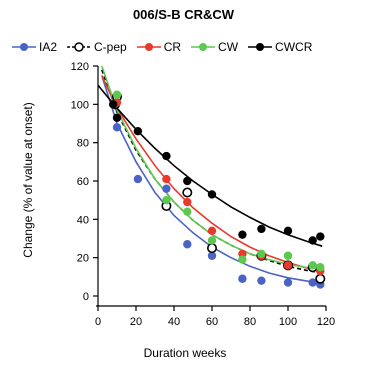  What do you see at coordinates (183, 14) in the screenshot?
I see `chart-title: 006/S-B CR&CW` at bounding box center [183, 14].